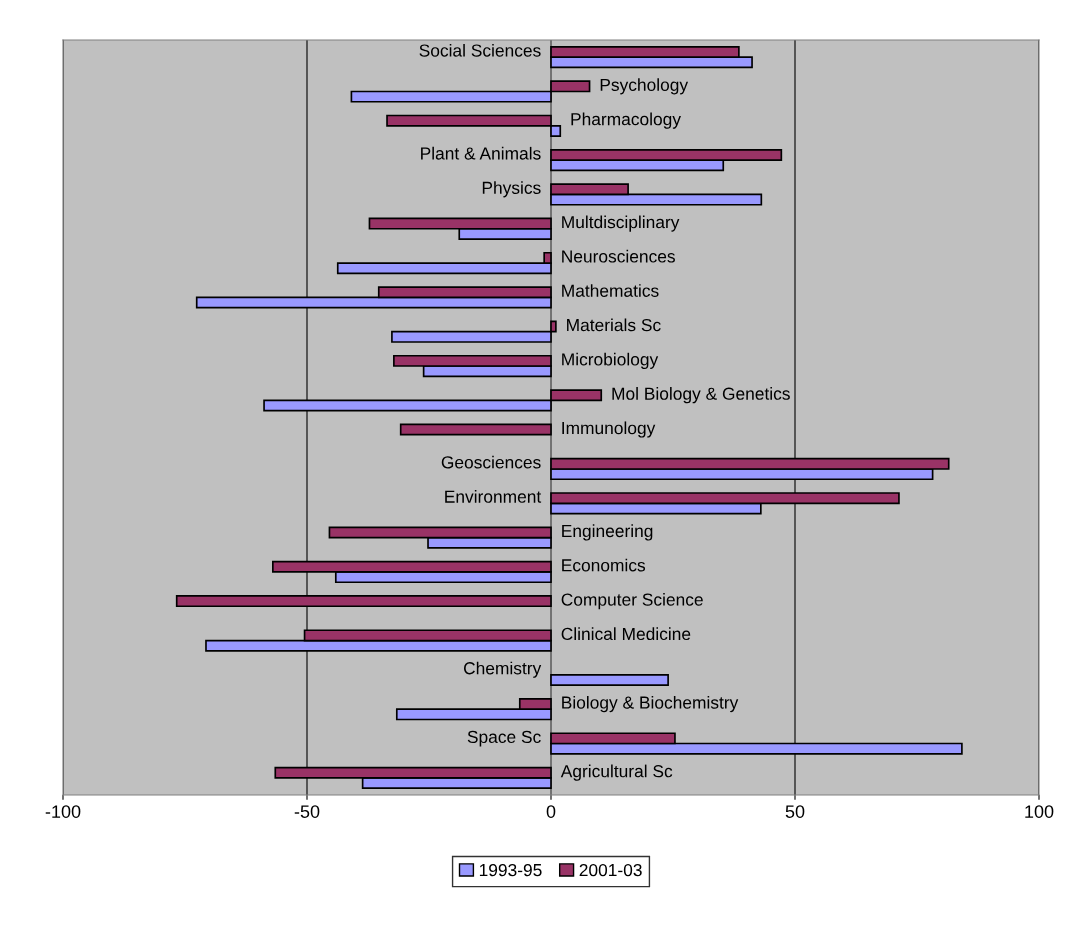 The image size is (1077, 929). Describe the element at coordinates (510, 870) in the screenshot. I see `legend-label: 1993-95` at that location.